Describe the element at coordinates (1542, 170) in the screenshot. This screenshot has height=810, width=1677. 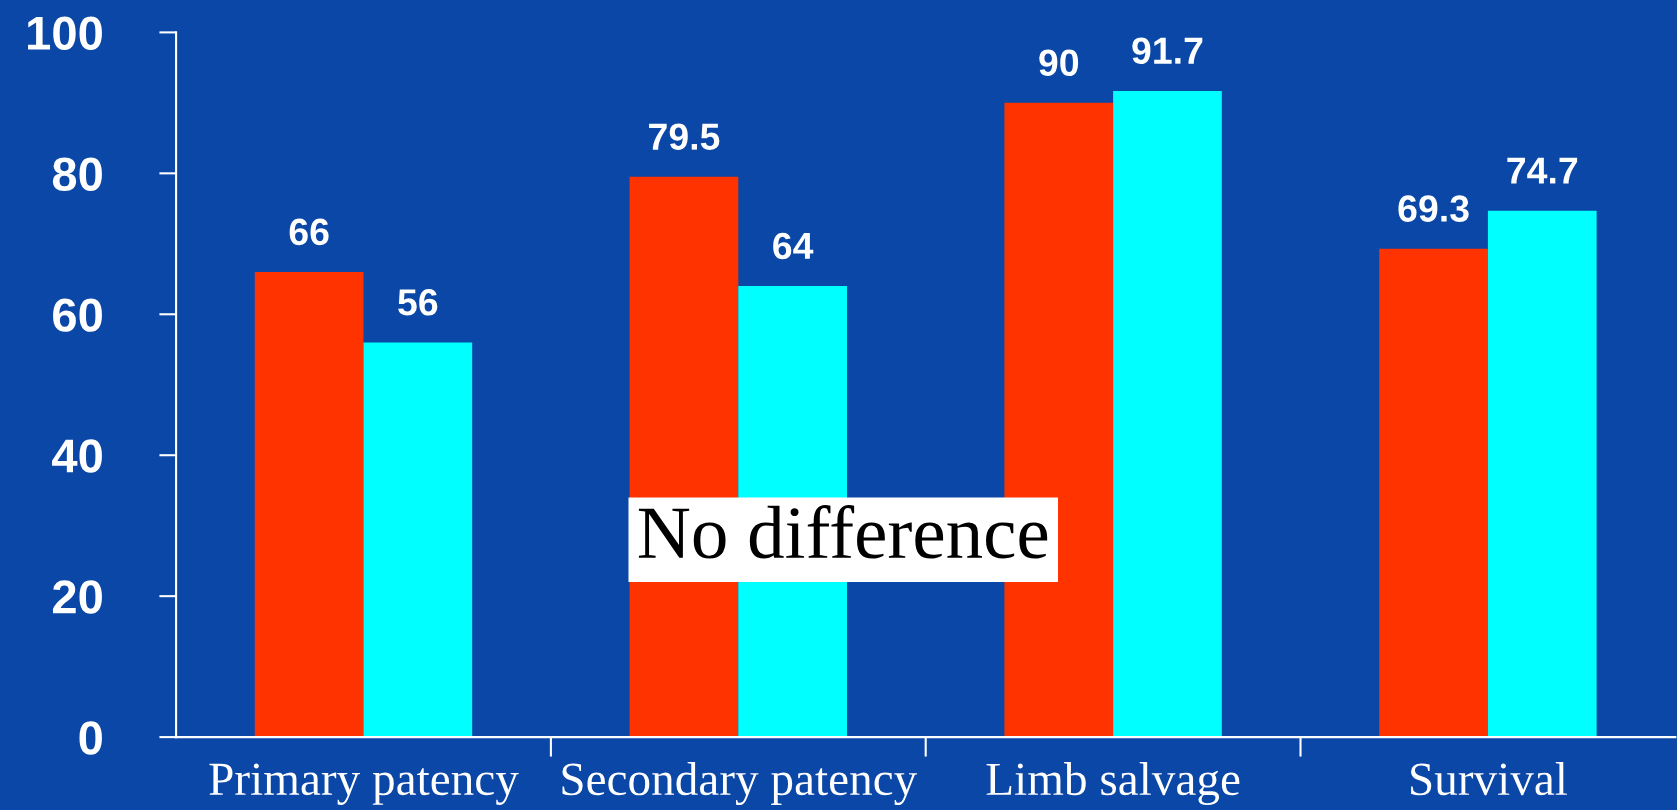
I see `data-label: 74.7` at that location.